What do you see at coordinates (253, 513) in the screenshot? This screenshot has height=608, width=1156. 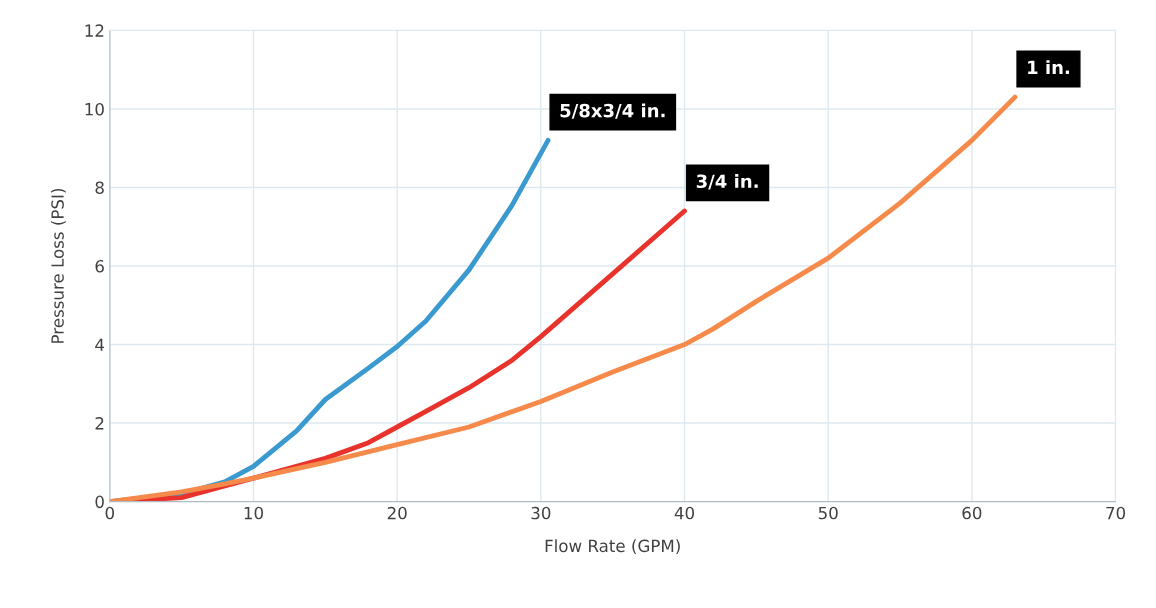 I see `x-tick-label: 10` at bounding box center [253, 513].